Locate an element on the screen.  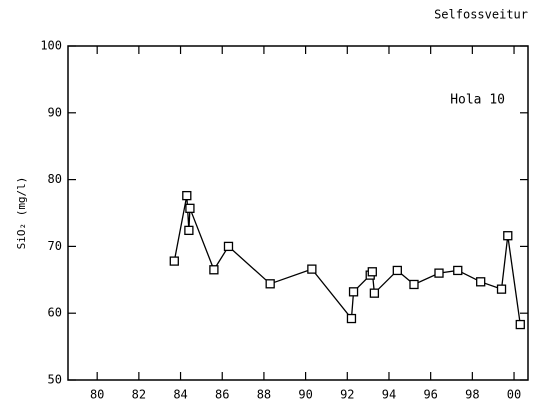
x-tick-label: 92 is located at coordinates (347, 395).